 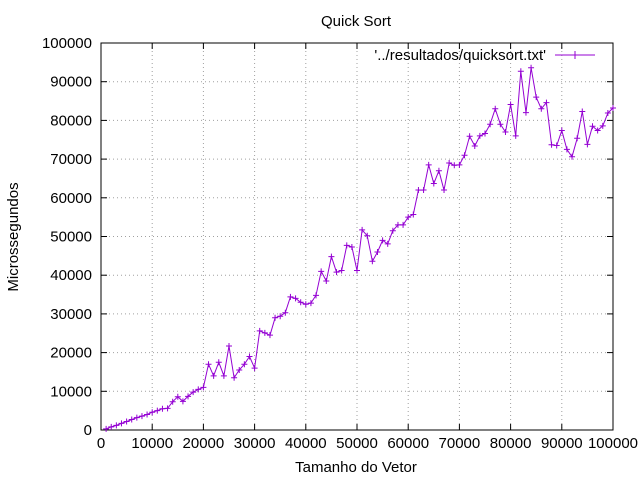 I want to click on chart-title: Quick Sort, so click(x=356, y=21).